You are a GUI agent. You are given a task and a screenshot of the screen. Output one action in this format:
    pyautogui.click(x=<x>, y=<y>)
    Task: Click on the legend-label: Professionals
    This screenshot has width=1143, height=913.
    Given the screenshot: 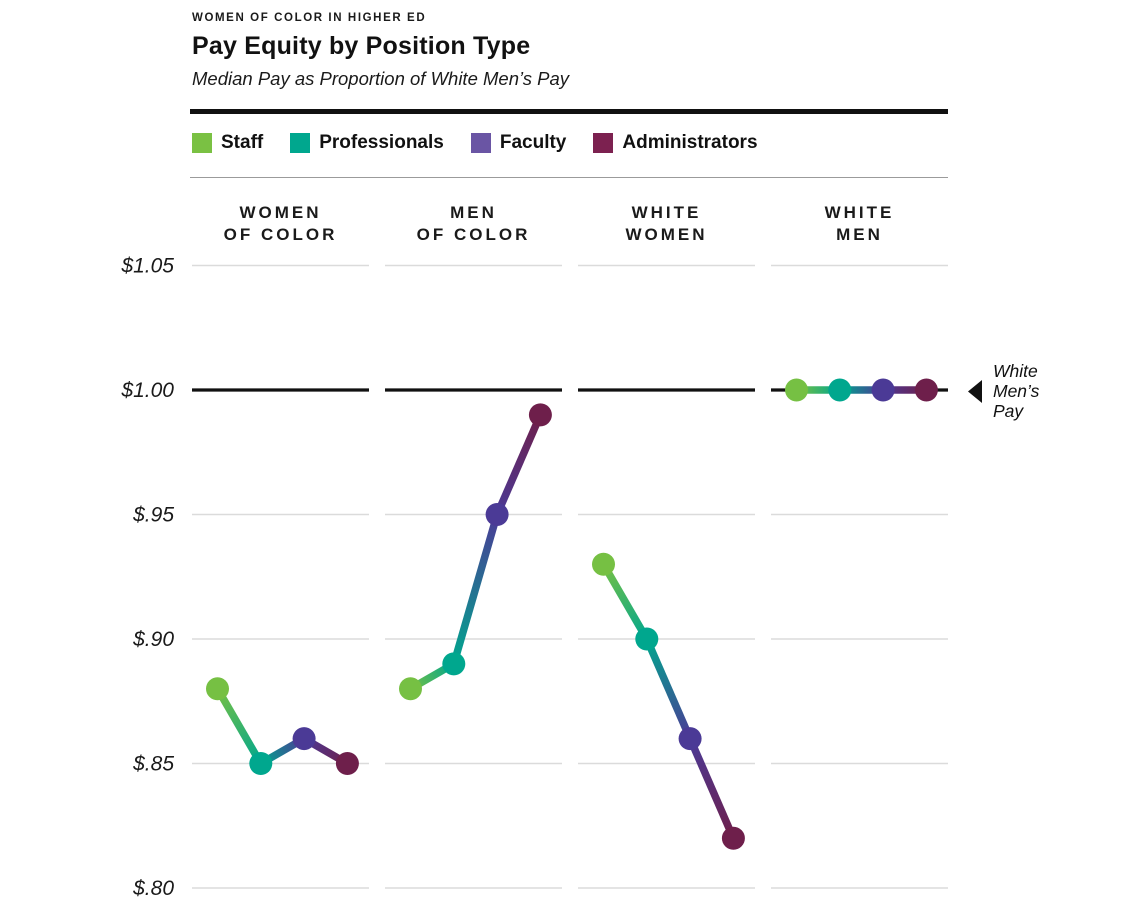 What is the action you would take?
    pyautogui.click(x=381, y=142)
    